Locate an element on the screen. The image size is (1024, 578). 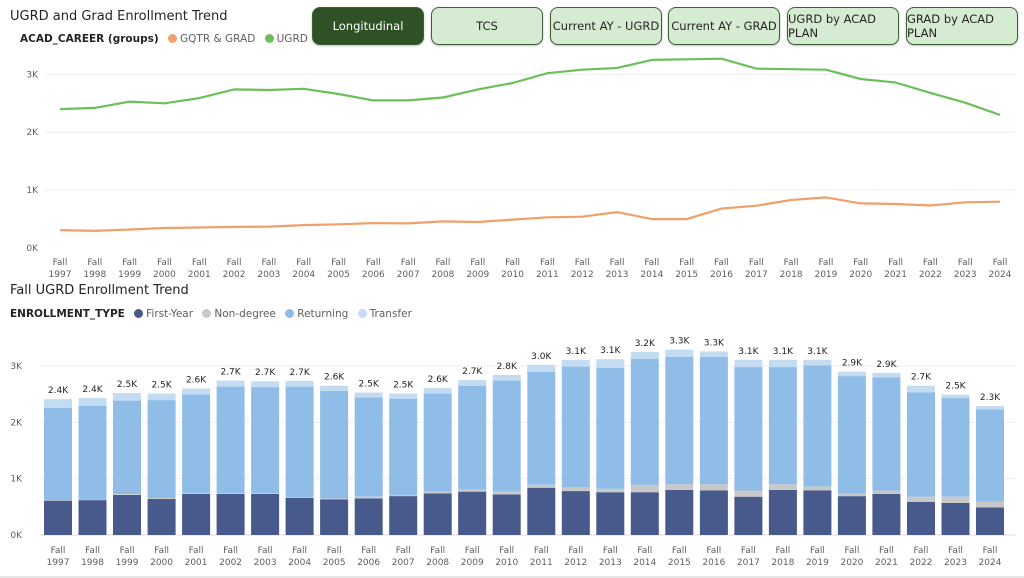
bar-x-tick-label: Fall 2007 is located at coordinates (403, 557).